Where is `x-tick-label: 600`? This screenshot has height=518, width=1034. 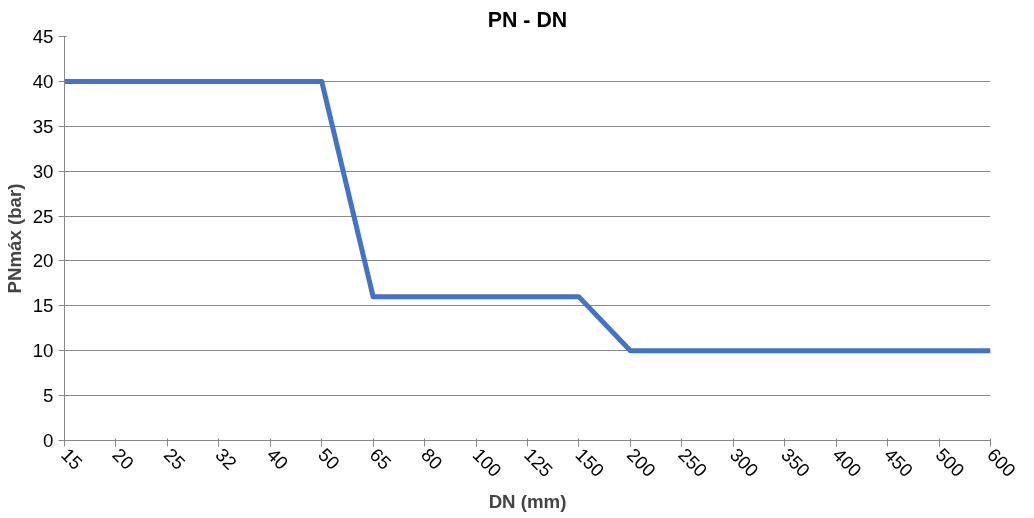 x-tick-label: 600 is located at coordinates (1001, 462).